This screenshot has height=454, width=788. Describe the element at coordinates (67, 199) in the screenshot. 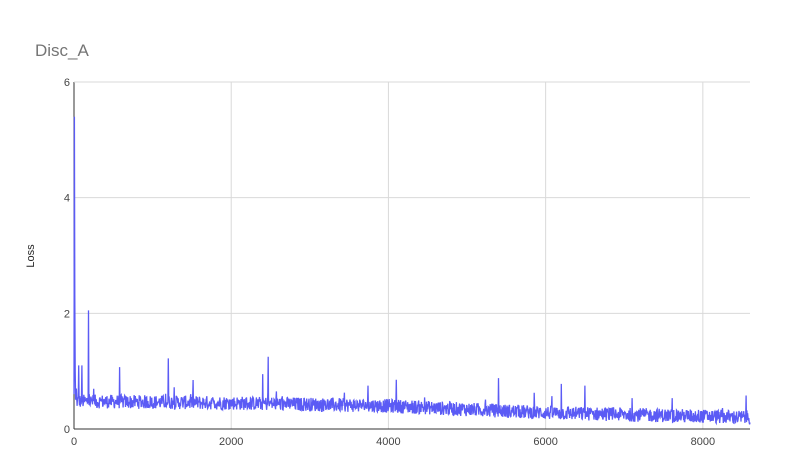

I see `y-tick-label: 4` at that location.